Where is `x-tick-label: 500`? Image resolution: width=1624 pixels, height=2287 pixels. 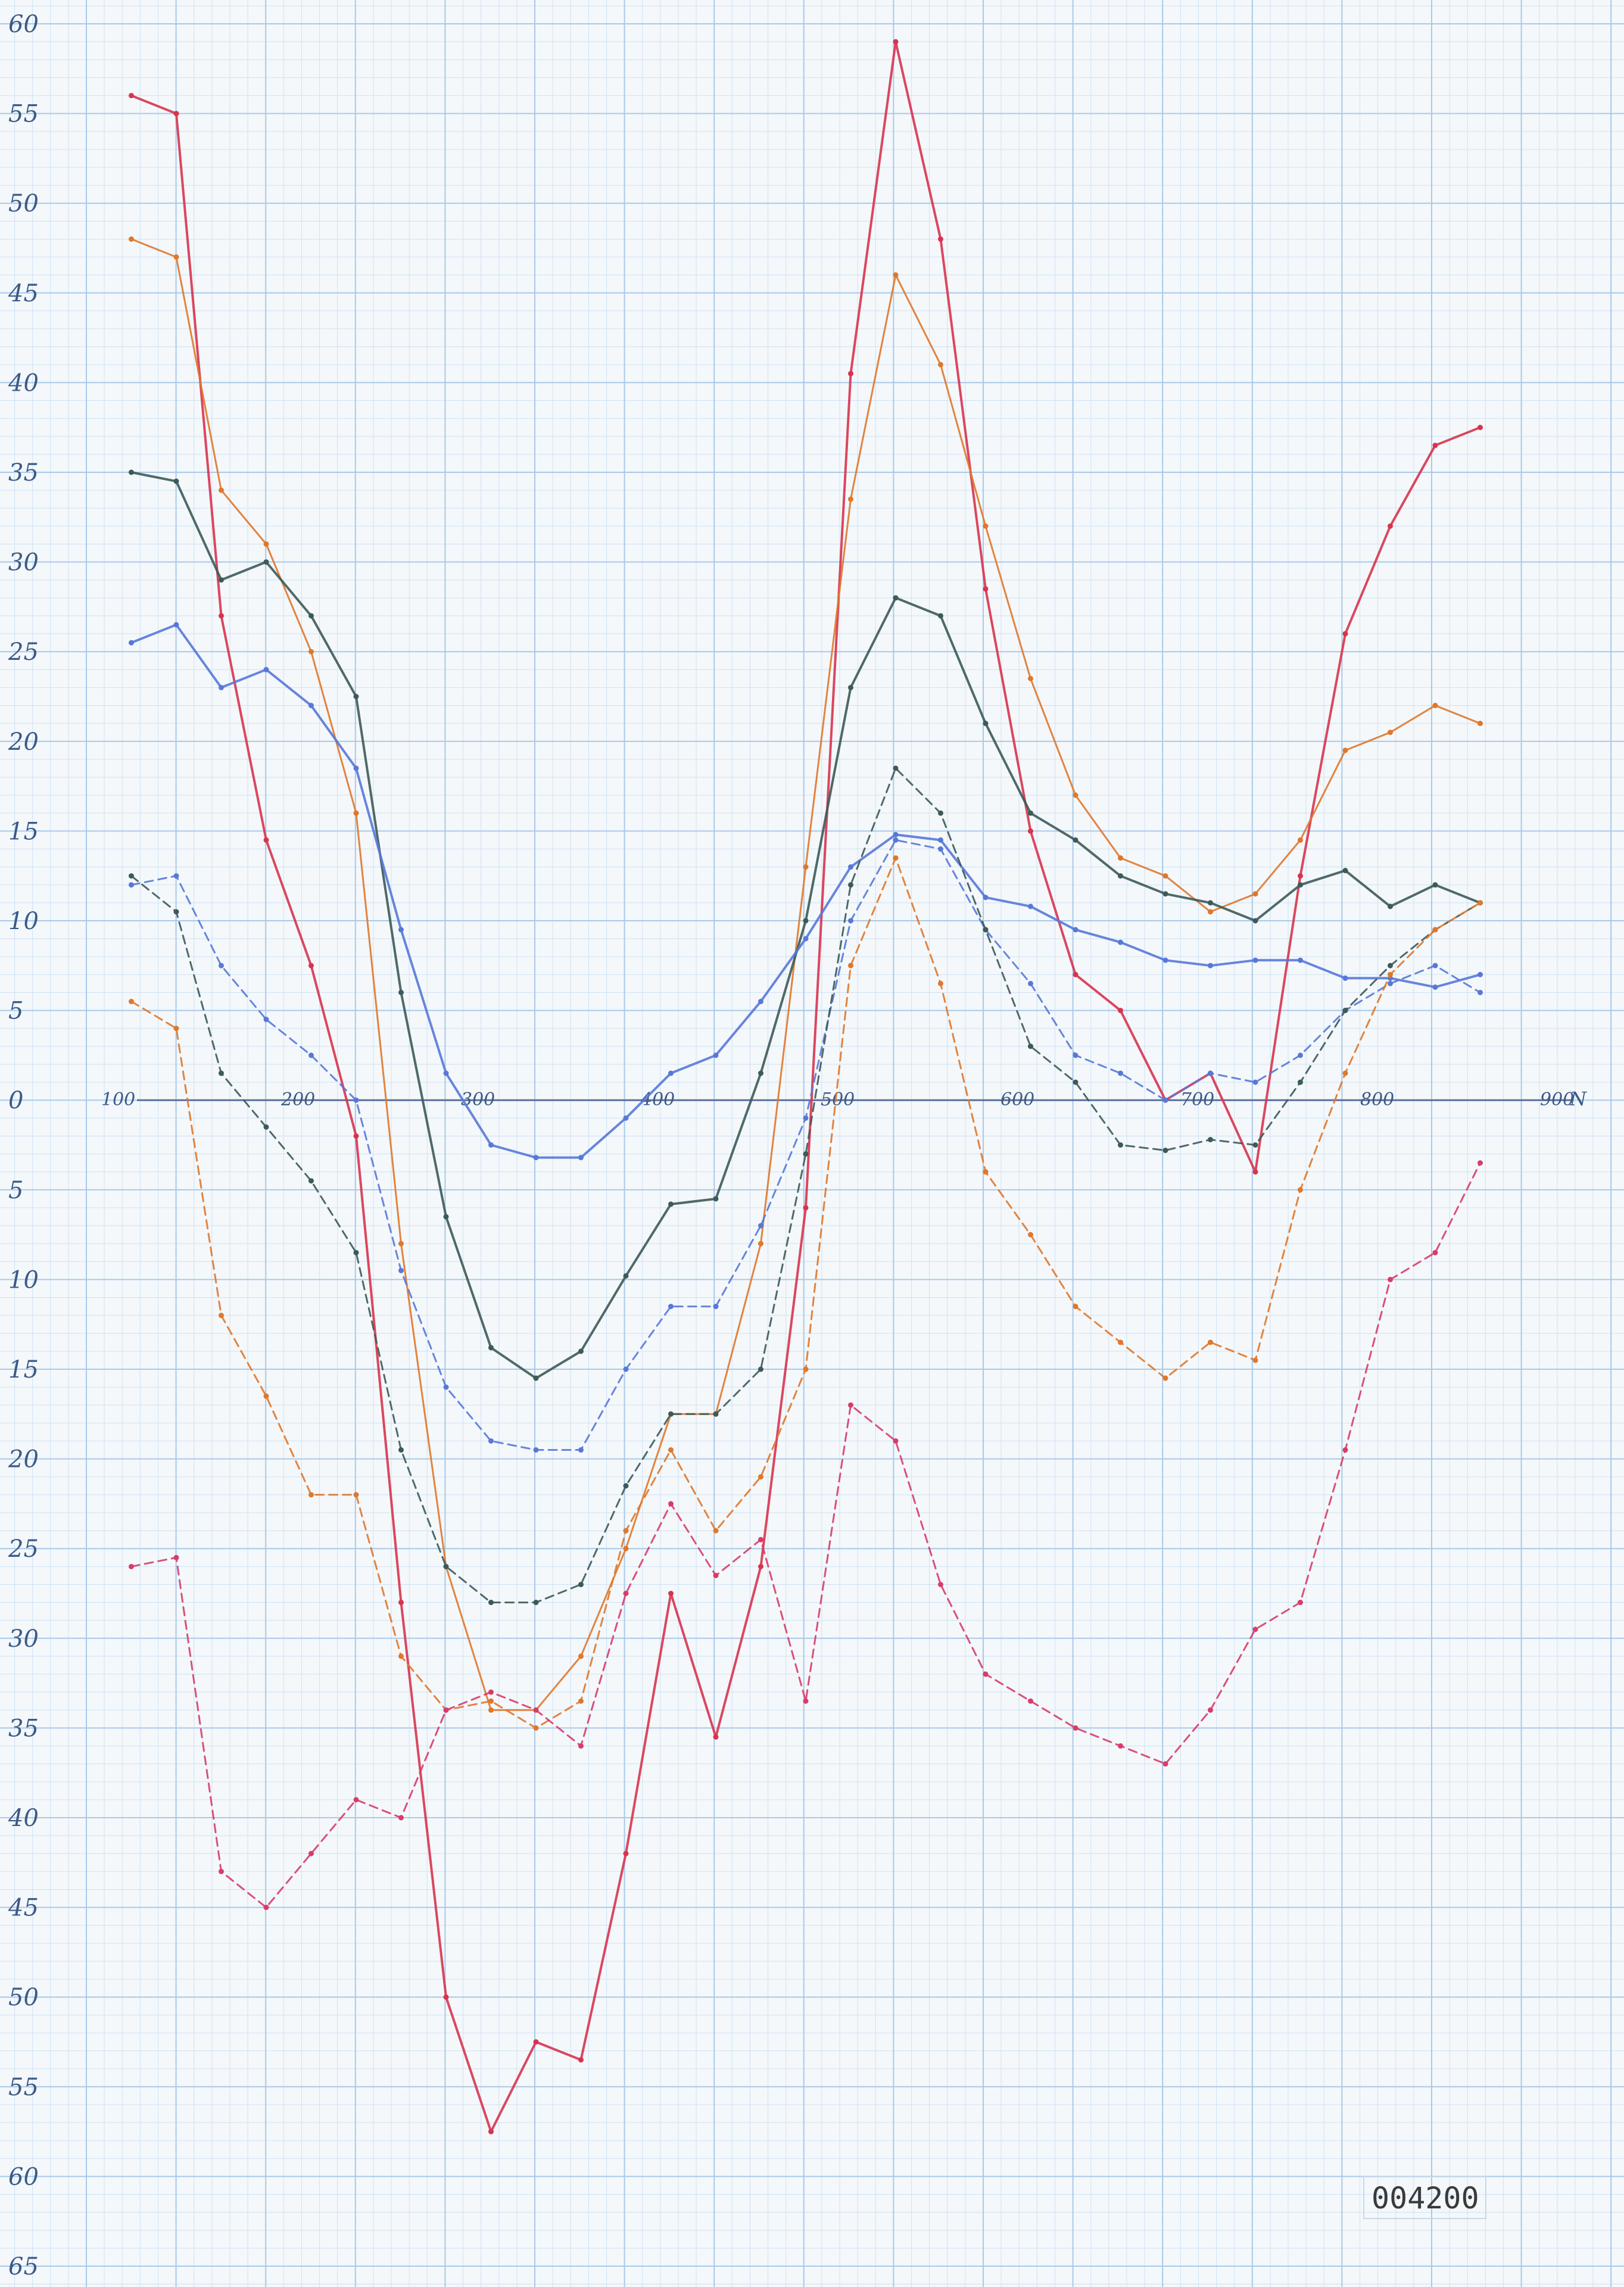 x-tick-label: 500 is located at coordinates (838, 1099).